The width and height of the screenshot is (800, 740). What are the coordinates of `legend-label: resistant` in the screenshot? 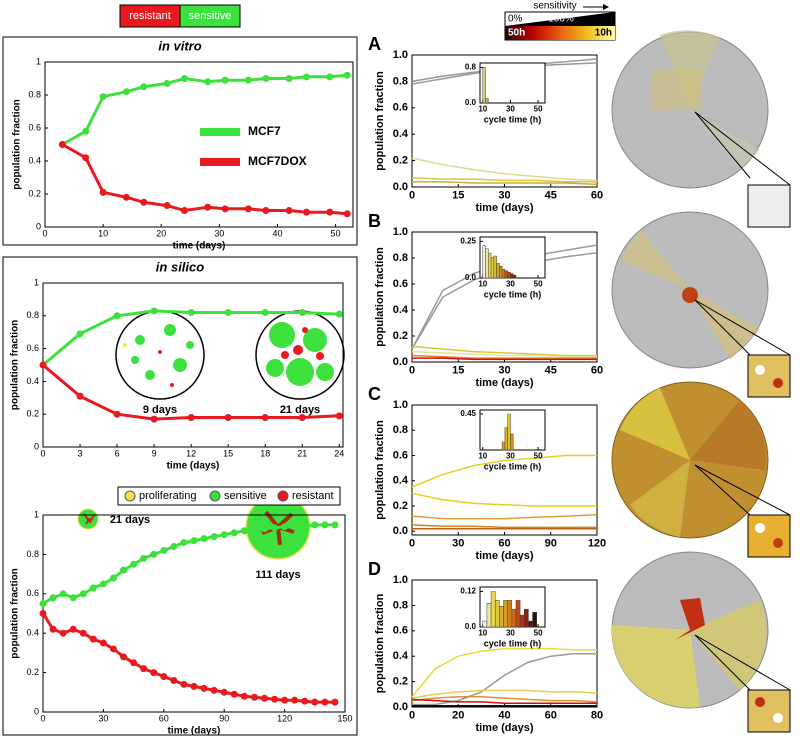 It's located at (313, 496).